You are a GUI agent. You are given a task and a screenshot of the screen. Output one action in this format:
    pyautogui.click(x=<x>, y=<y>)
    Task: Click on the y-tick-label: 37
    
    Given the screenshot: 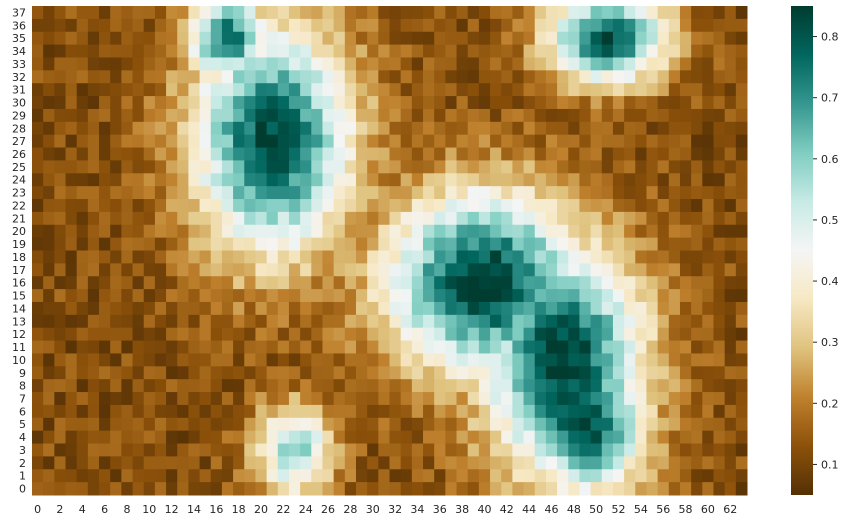 What is the action you would take?
    pyautogui.click(x=19, y=12)
    